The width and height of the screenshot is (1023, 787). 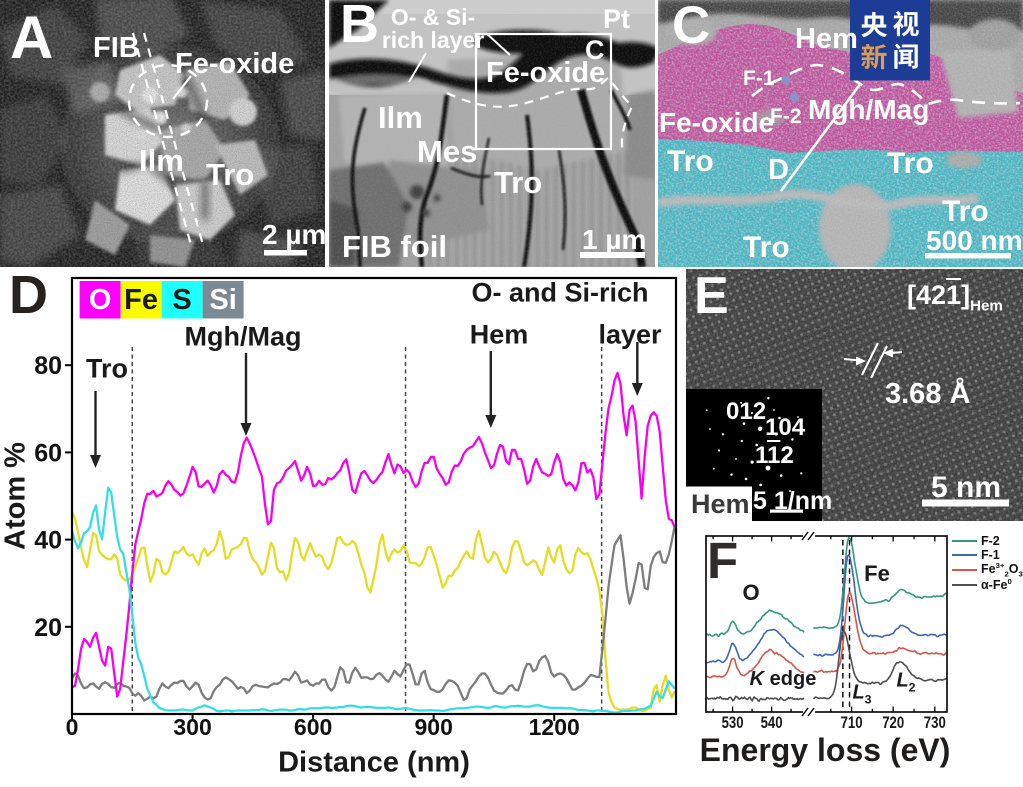 What do you see at coordinates (540, 114) in the screenshot?
I see `phase-boundary-dashed` at bounding box center [540, 114].